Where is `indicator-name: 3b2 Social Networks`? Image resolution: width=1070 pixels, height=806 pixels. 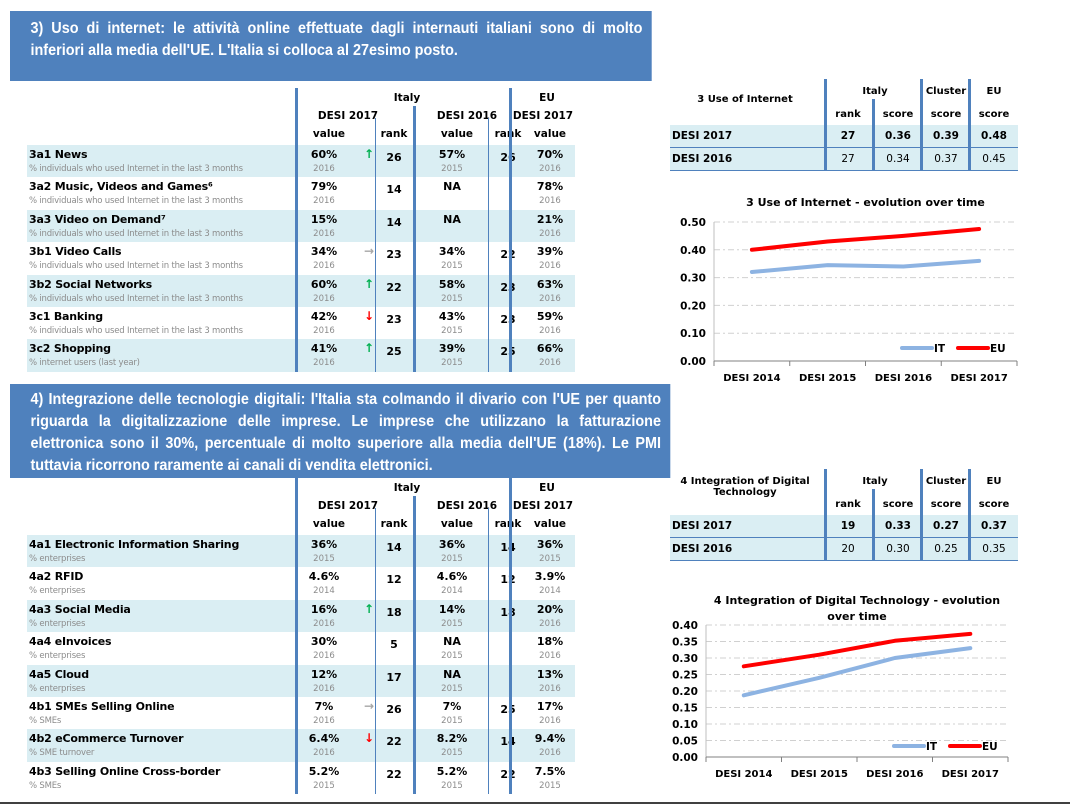
indicator-name: 3b2 Social Networks is located at coordinates (90, 284).